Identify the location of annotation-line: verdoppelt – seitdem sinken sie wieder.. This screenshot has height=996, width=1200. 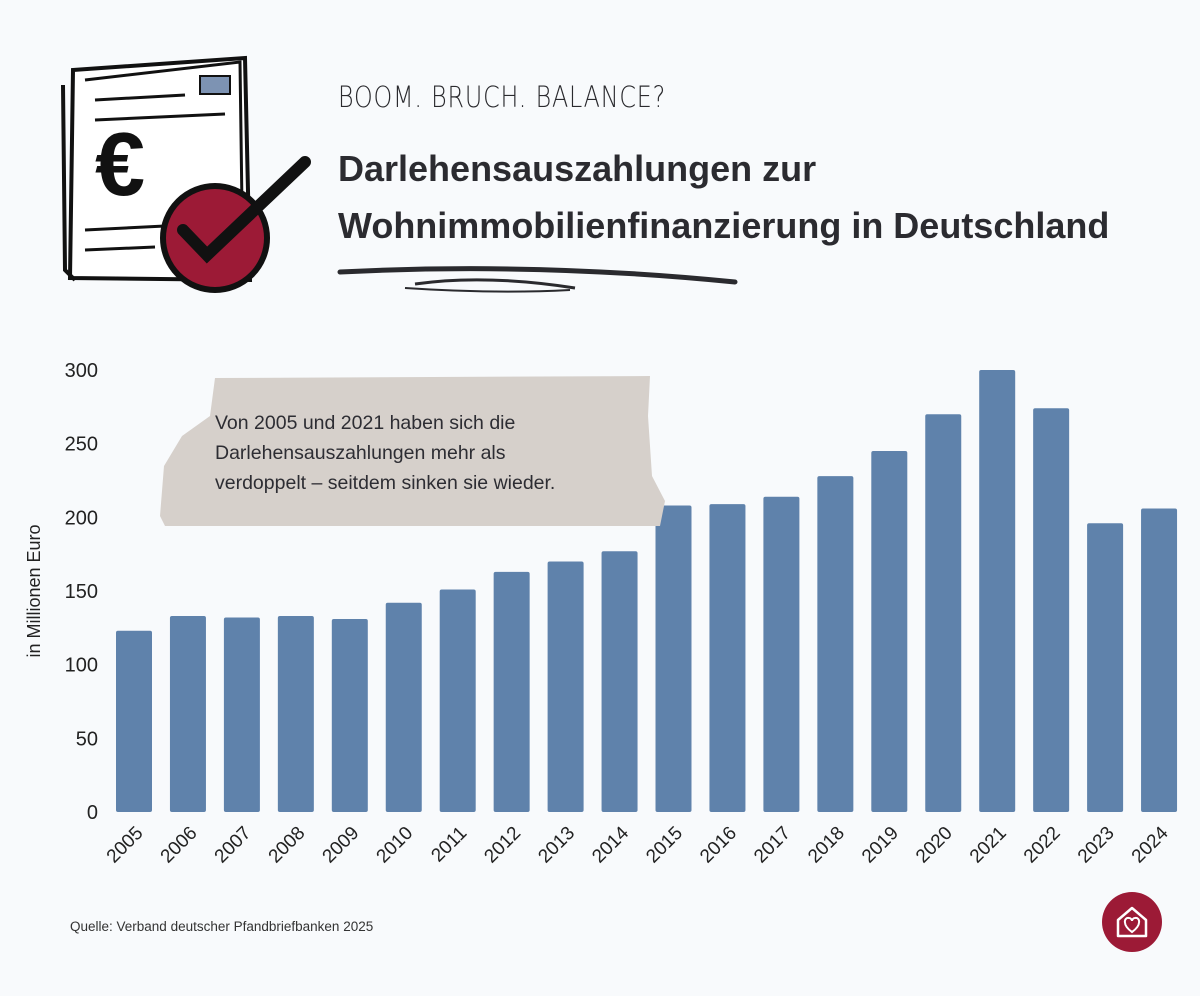
(385, 483).